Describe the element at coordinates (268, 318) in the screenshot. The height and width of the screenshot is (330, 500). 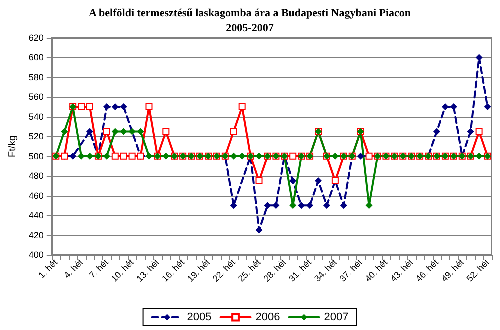
I see `legend-label: 2006` at that location.